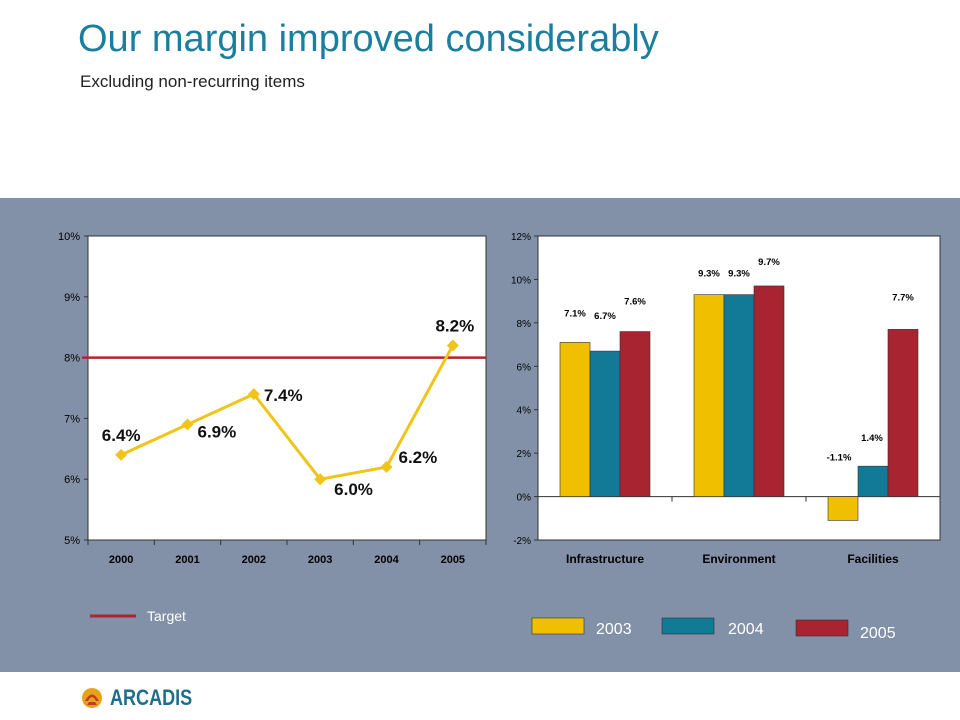 The height and width of the screenshot is (720, 960). Describe the element at coordinates (418, 457) in the screenshot. I see `margin-data-label: 6.2%` at that location.